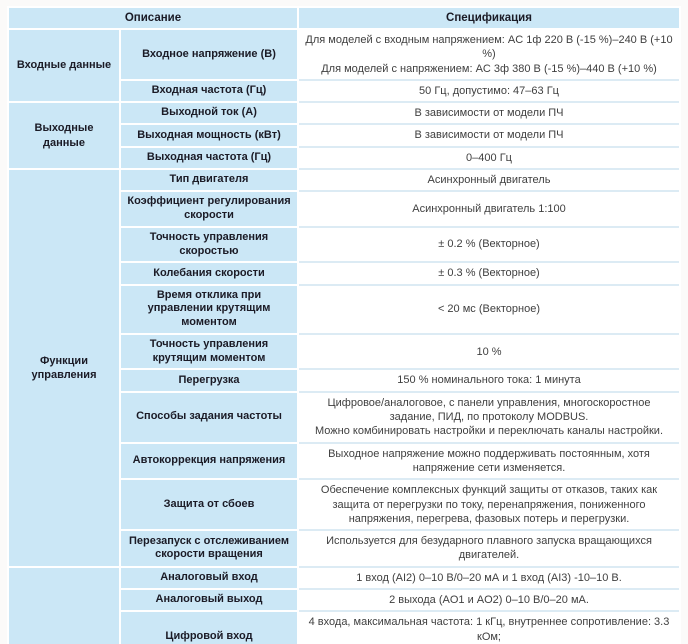 The image size is (688, 644). Describe the element at coordinates (209, 577) in the screenshot. I see `param-analog-input: Аналоговый вход` at that location.